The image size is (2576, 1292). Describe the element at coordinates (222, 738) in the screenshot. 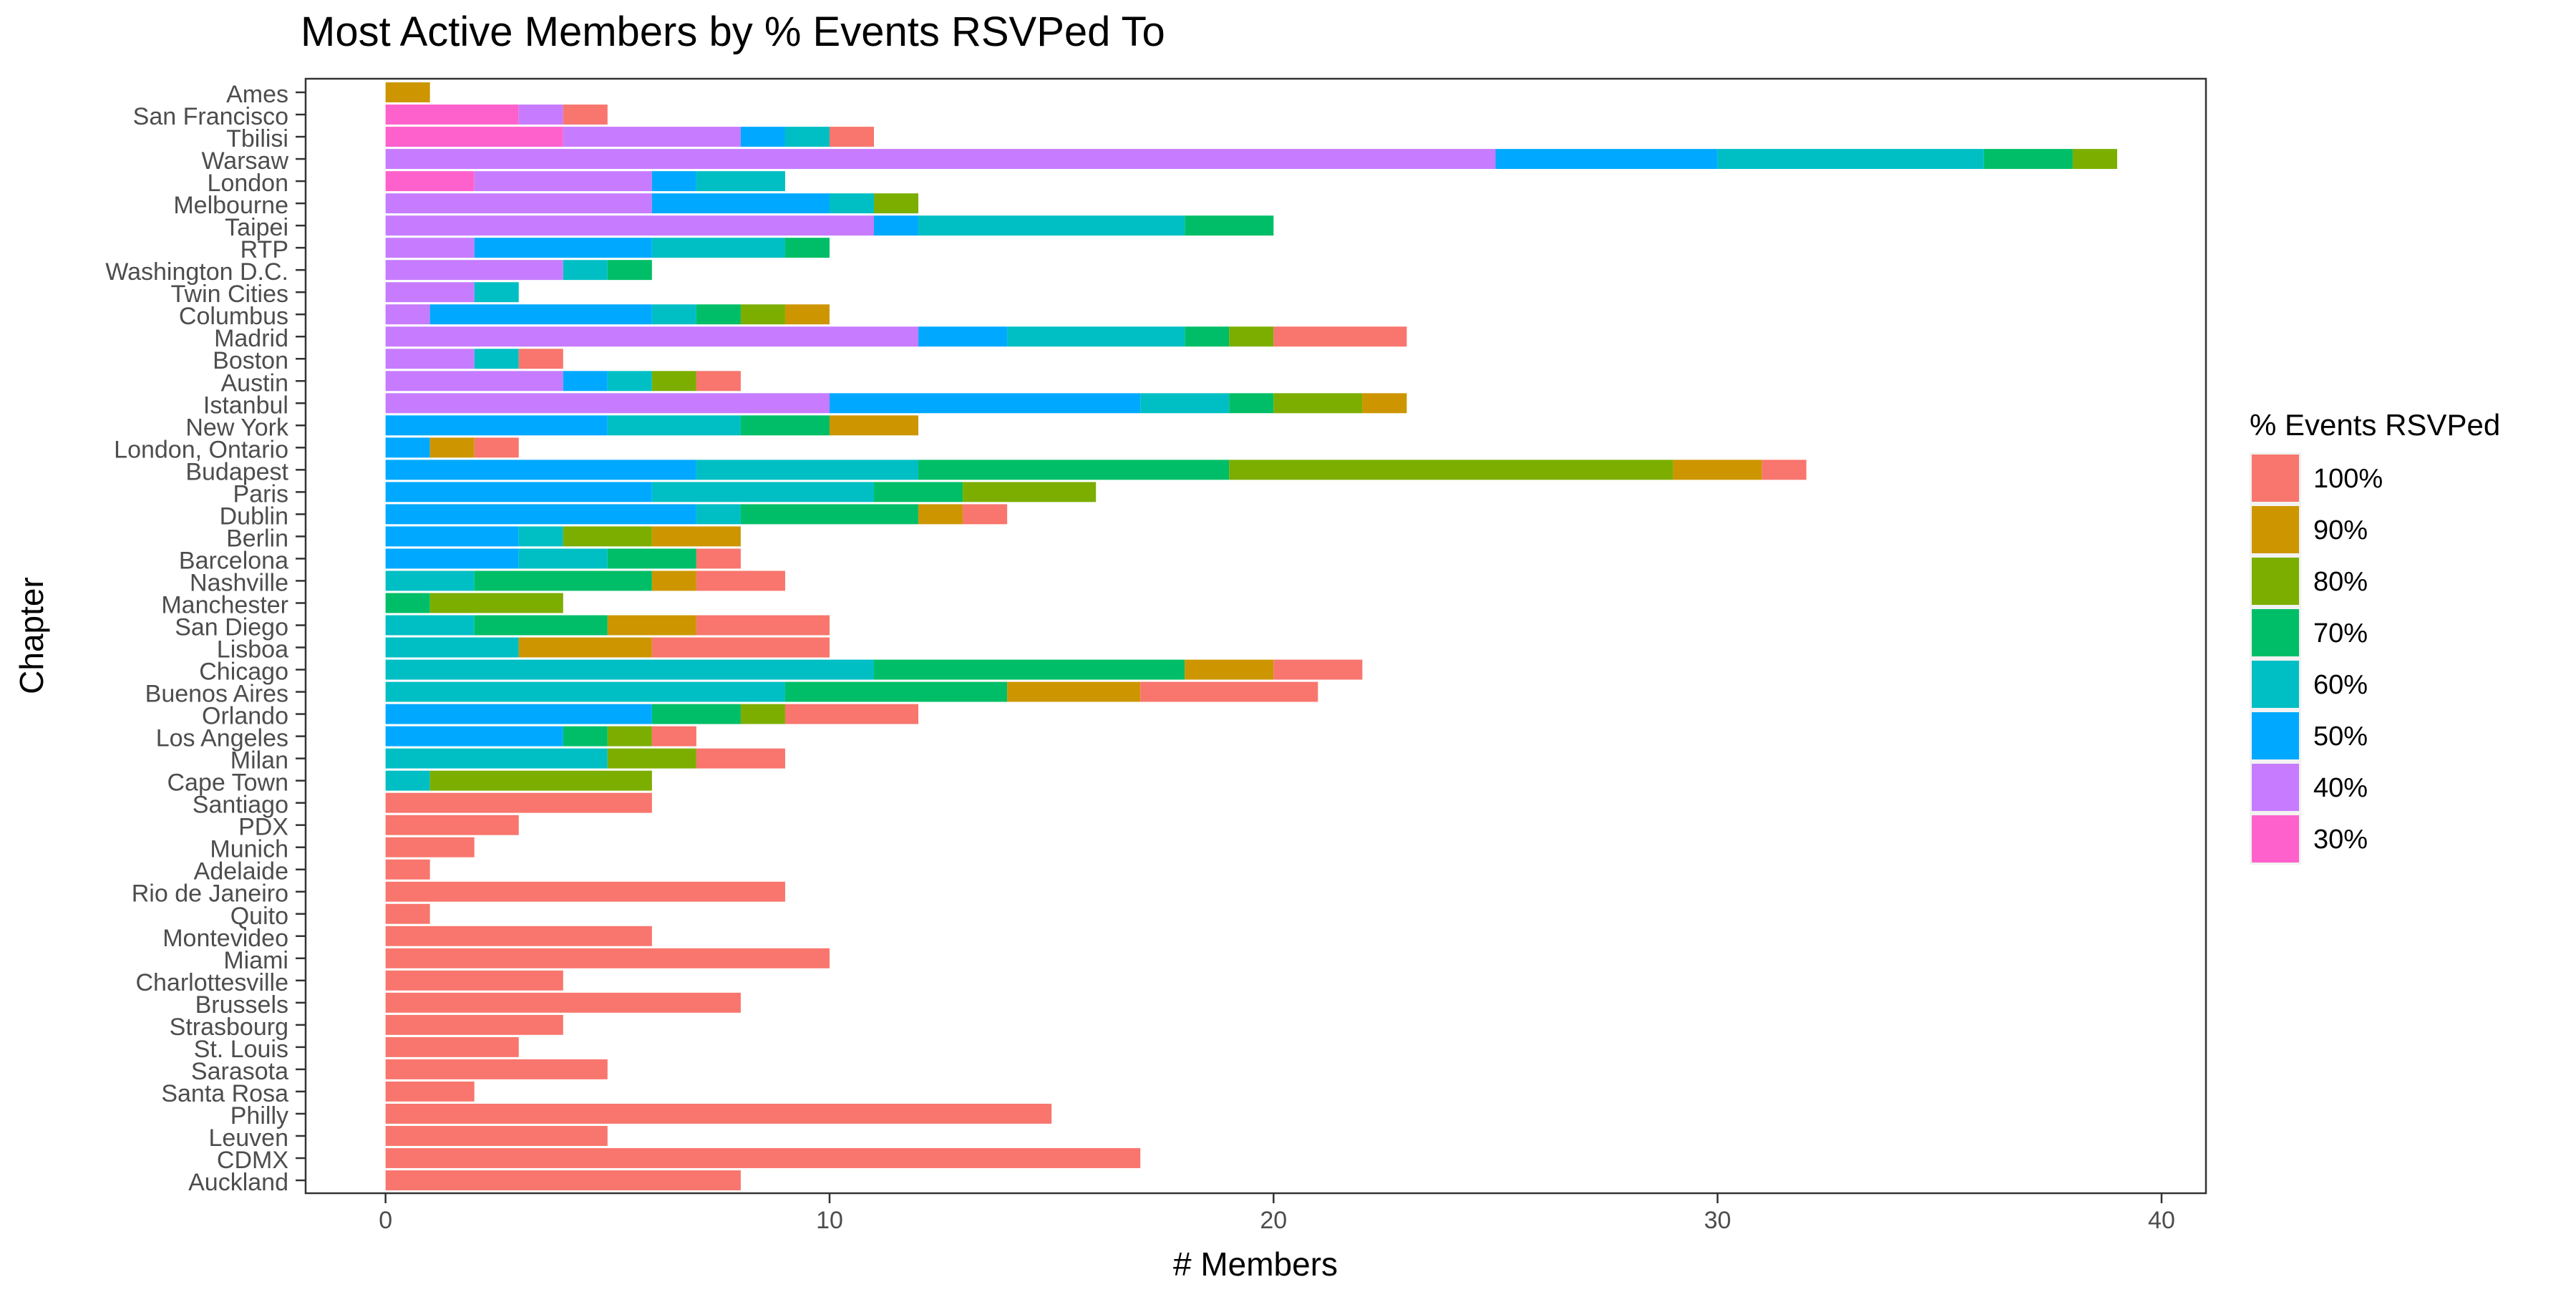

I see `y-tick-label: Los Angeles` at that location.